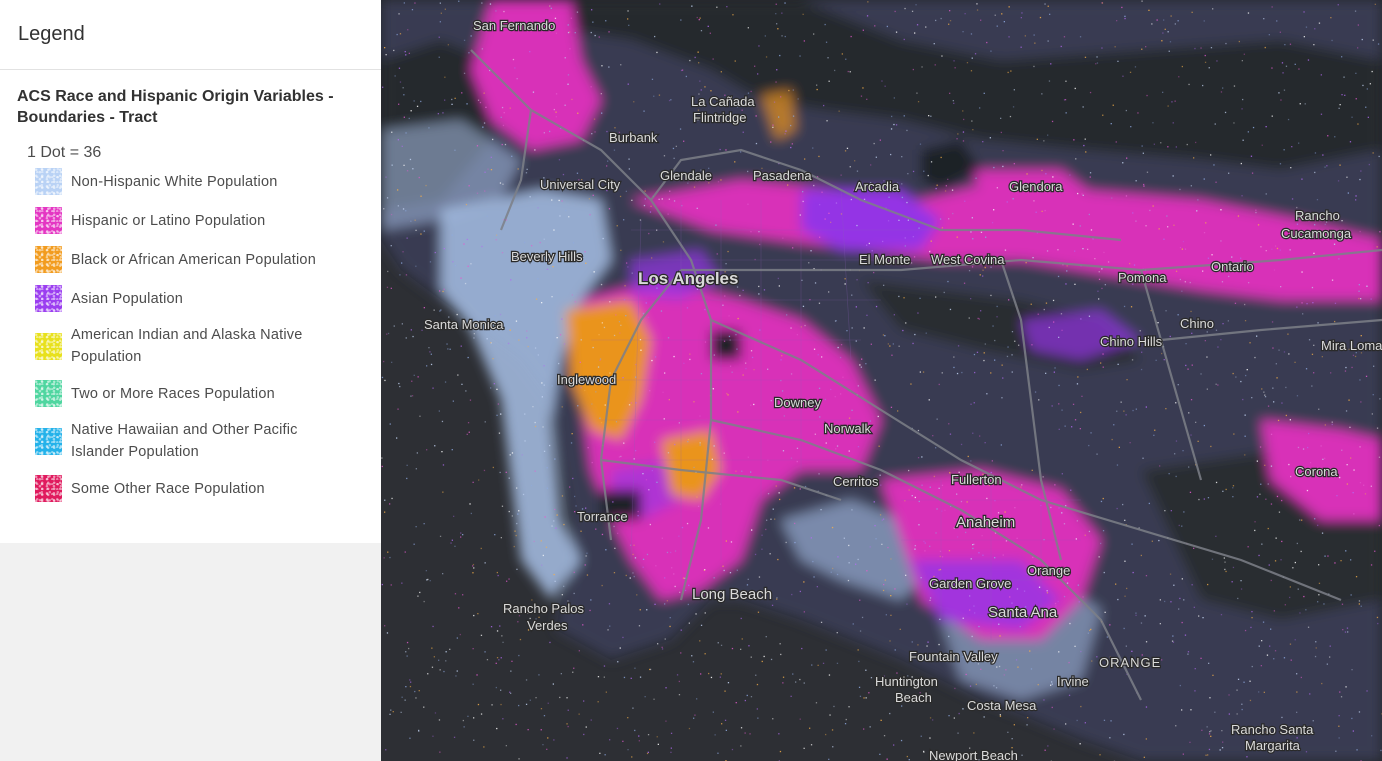  I want to click on place-label: Ontario, so click(1232, 266).